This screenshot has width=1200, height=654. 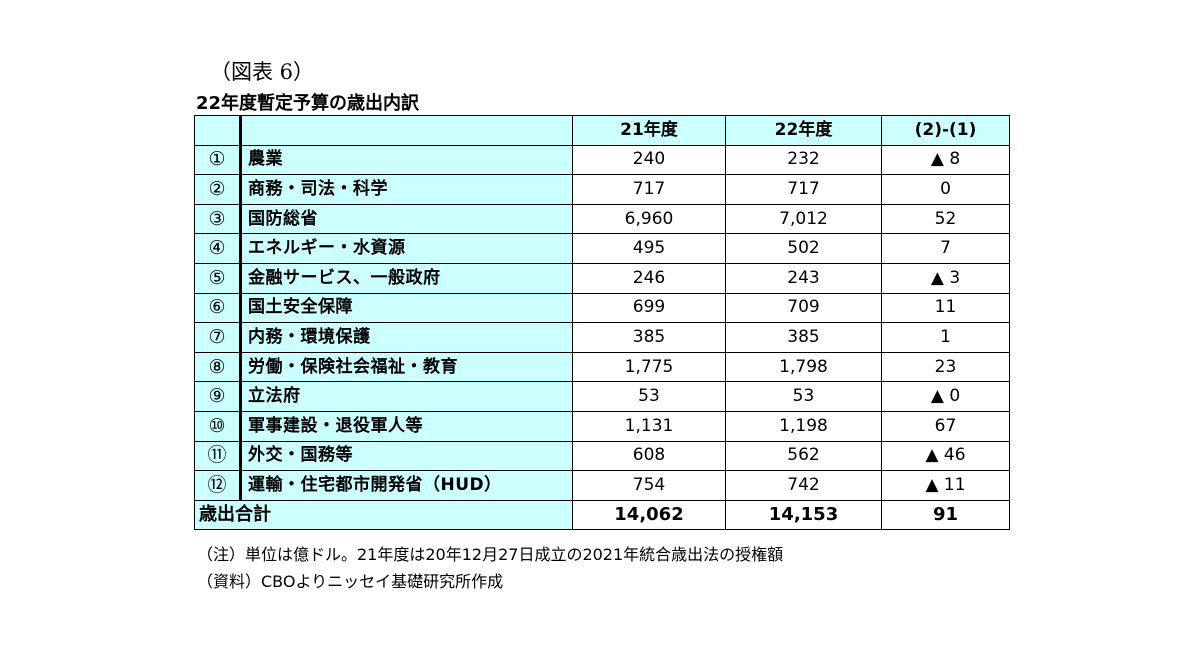 I want to click on table-row: ⑧ 労働・保険社会福祉・教育 1,775 1,798 23, so click(x=602, y=367).